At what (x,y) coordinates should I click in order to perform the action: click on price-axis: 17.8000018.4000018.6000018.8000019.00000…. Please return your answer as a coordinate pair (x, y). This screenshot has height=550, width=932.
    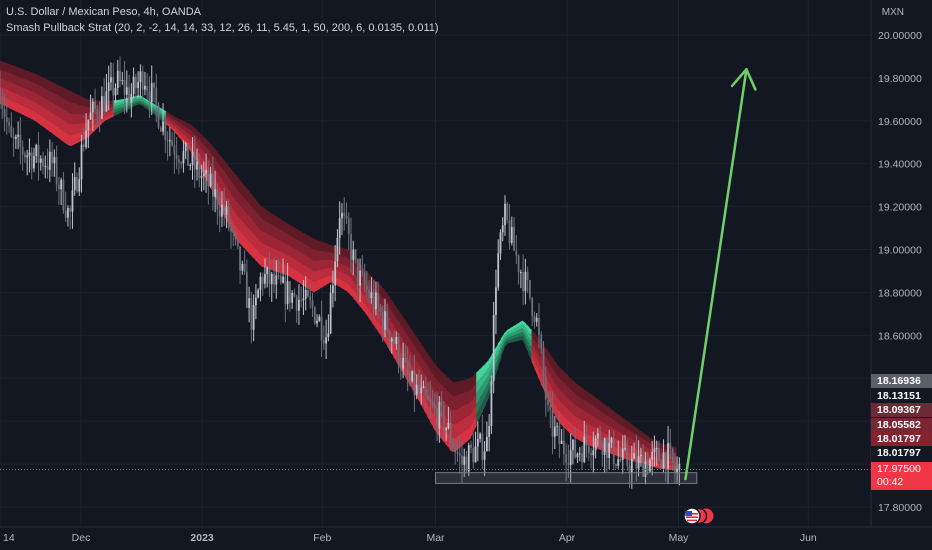
    Looking at the image, I should click on (896, 263).